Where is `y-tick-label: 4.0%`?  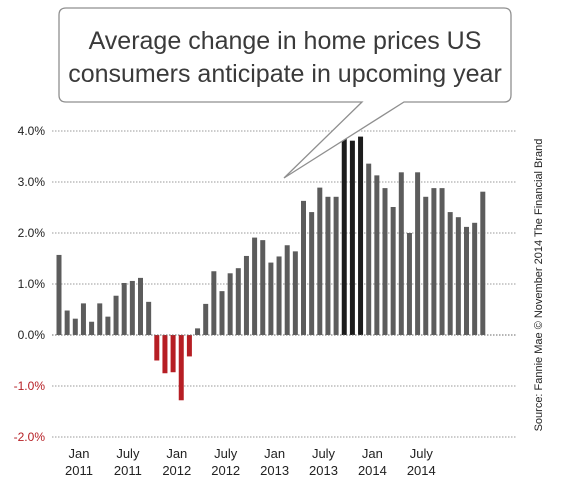
y-tick-label: 4.0% is located at coordinates (32, 131).